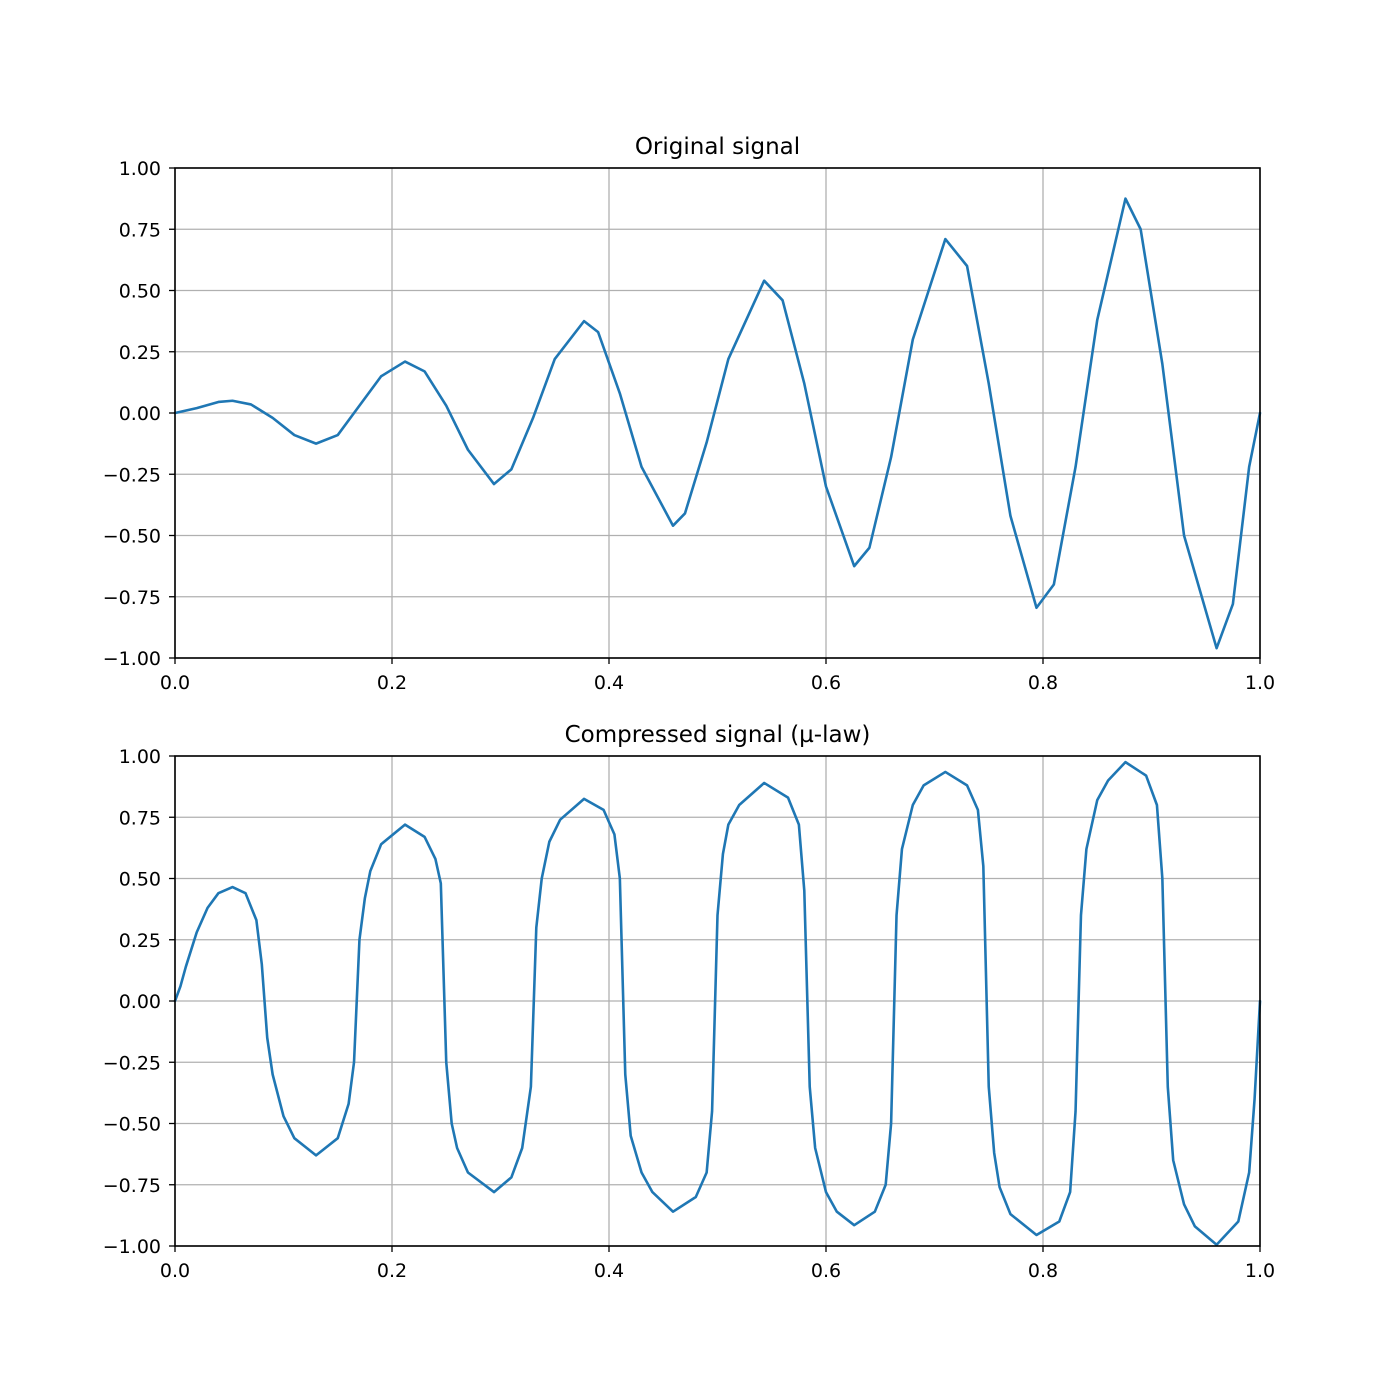 The image size is (1400, 1400). I want to click on chart-title: Original signal, so click(717, 147).